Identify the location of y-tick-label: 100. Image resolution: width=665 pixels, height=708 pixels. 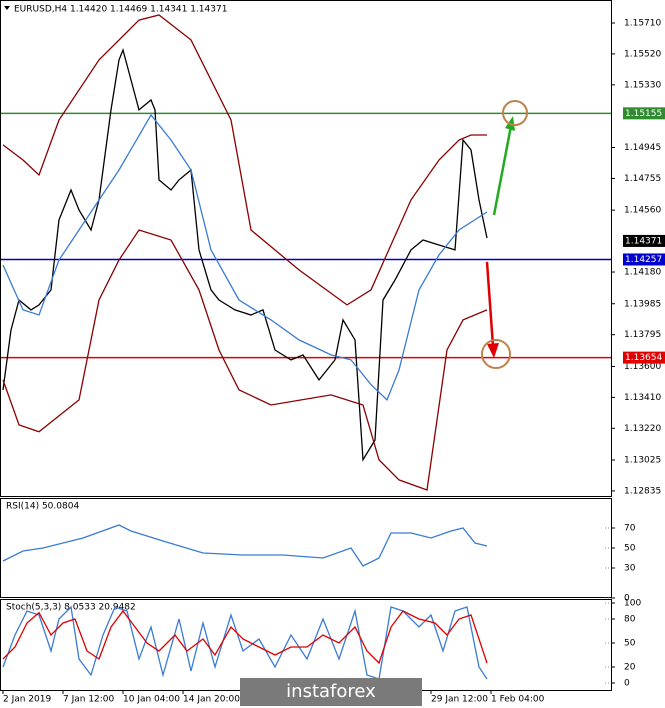
(632, 604).